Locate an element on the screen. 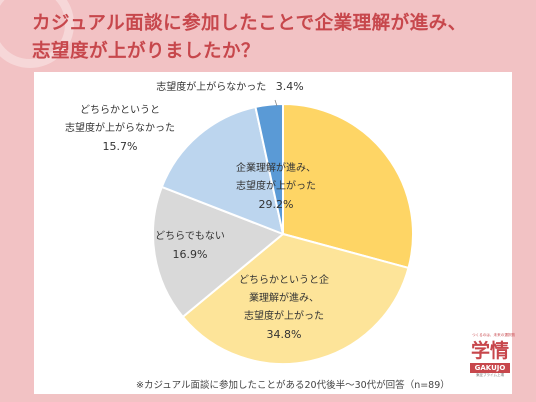 The height and width of the screenshot is (402, 536). logo-tagline: つくるのは、未来の選択肢 is located at coordinates (494, 334).